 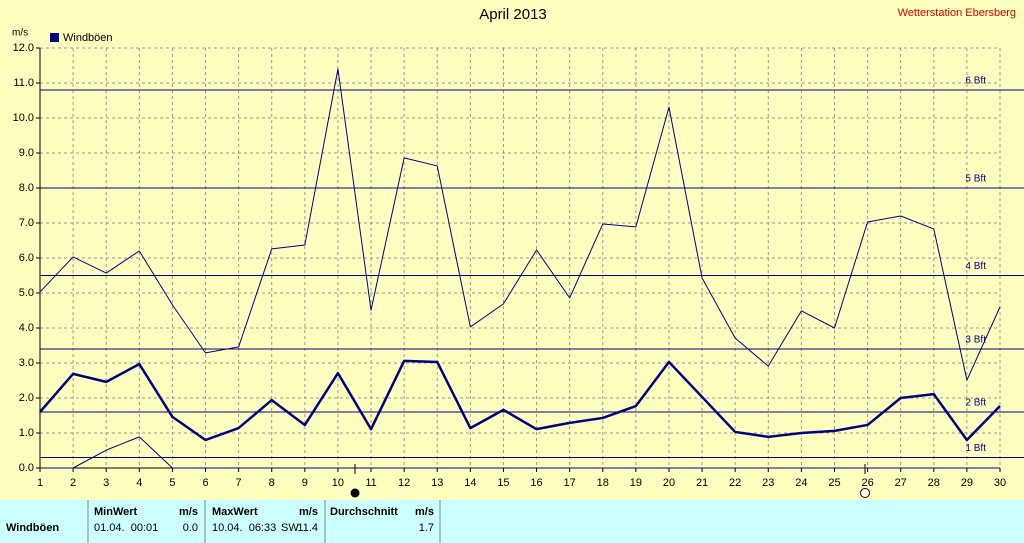 What do you see at coordinates (106, 483) in the screenshot?
I see `x-tick-label: 3` at bounding box center [106, 483].